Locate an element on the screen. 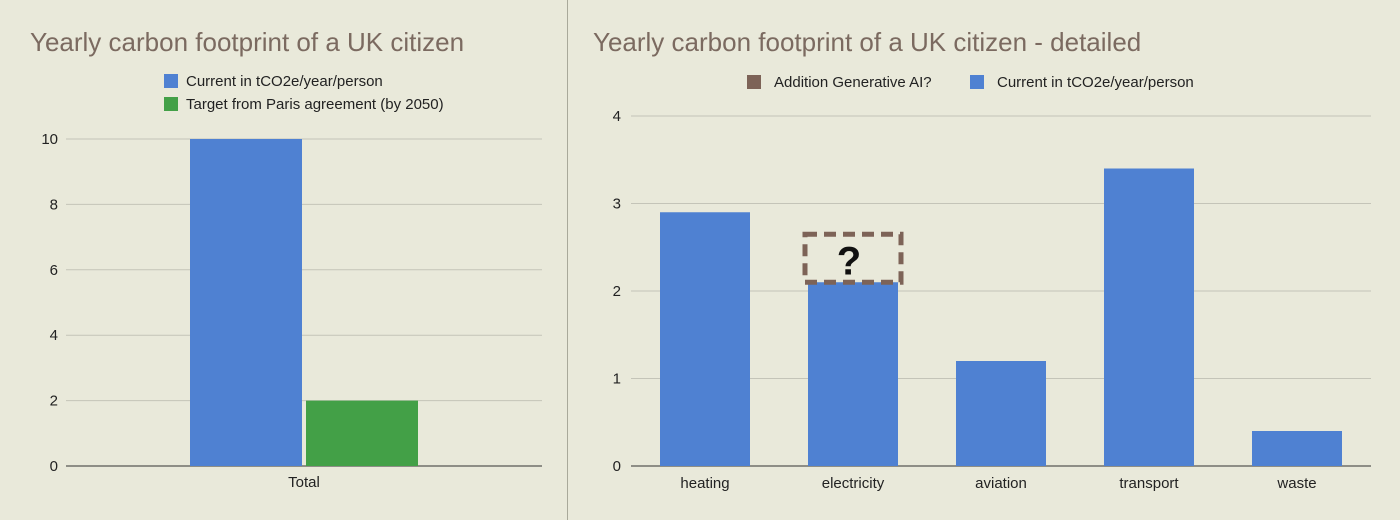 The width and height of the screenshot is (1400, 520). annotation-question-mark: ? is located at coordinates (849, 261).